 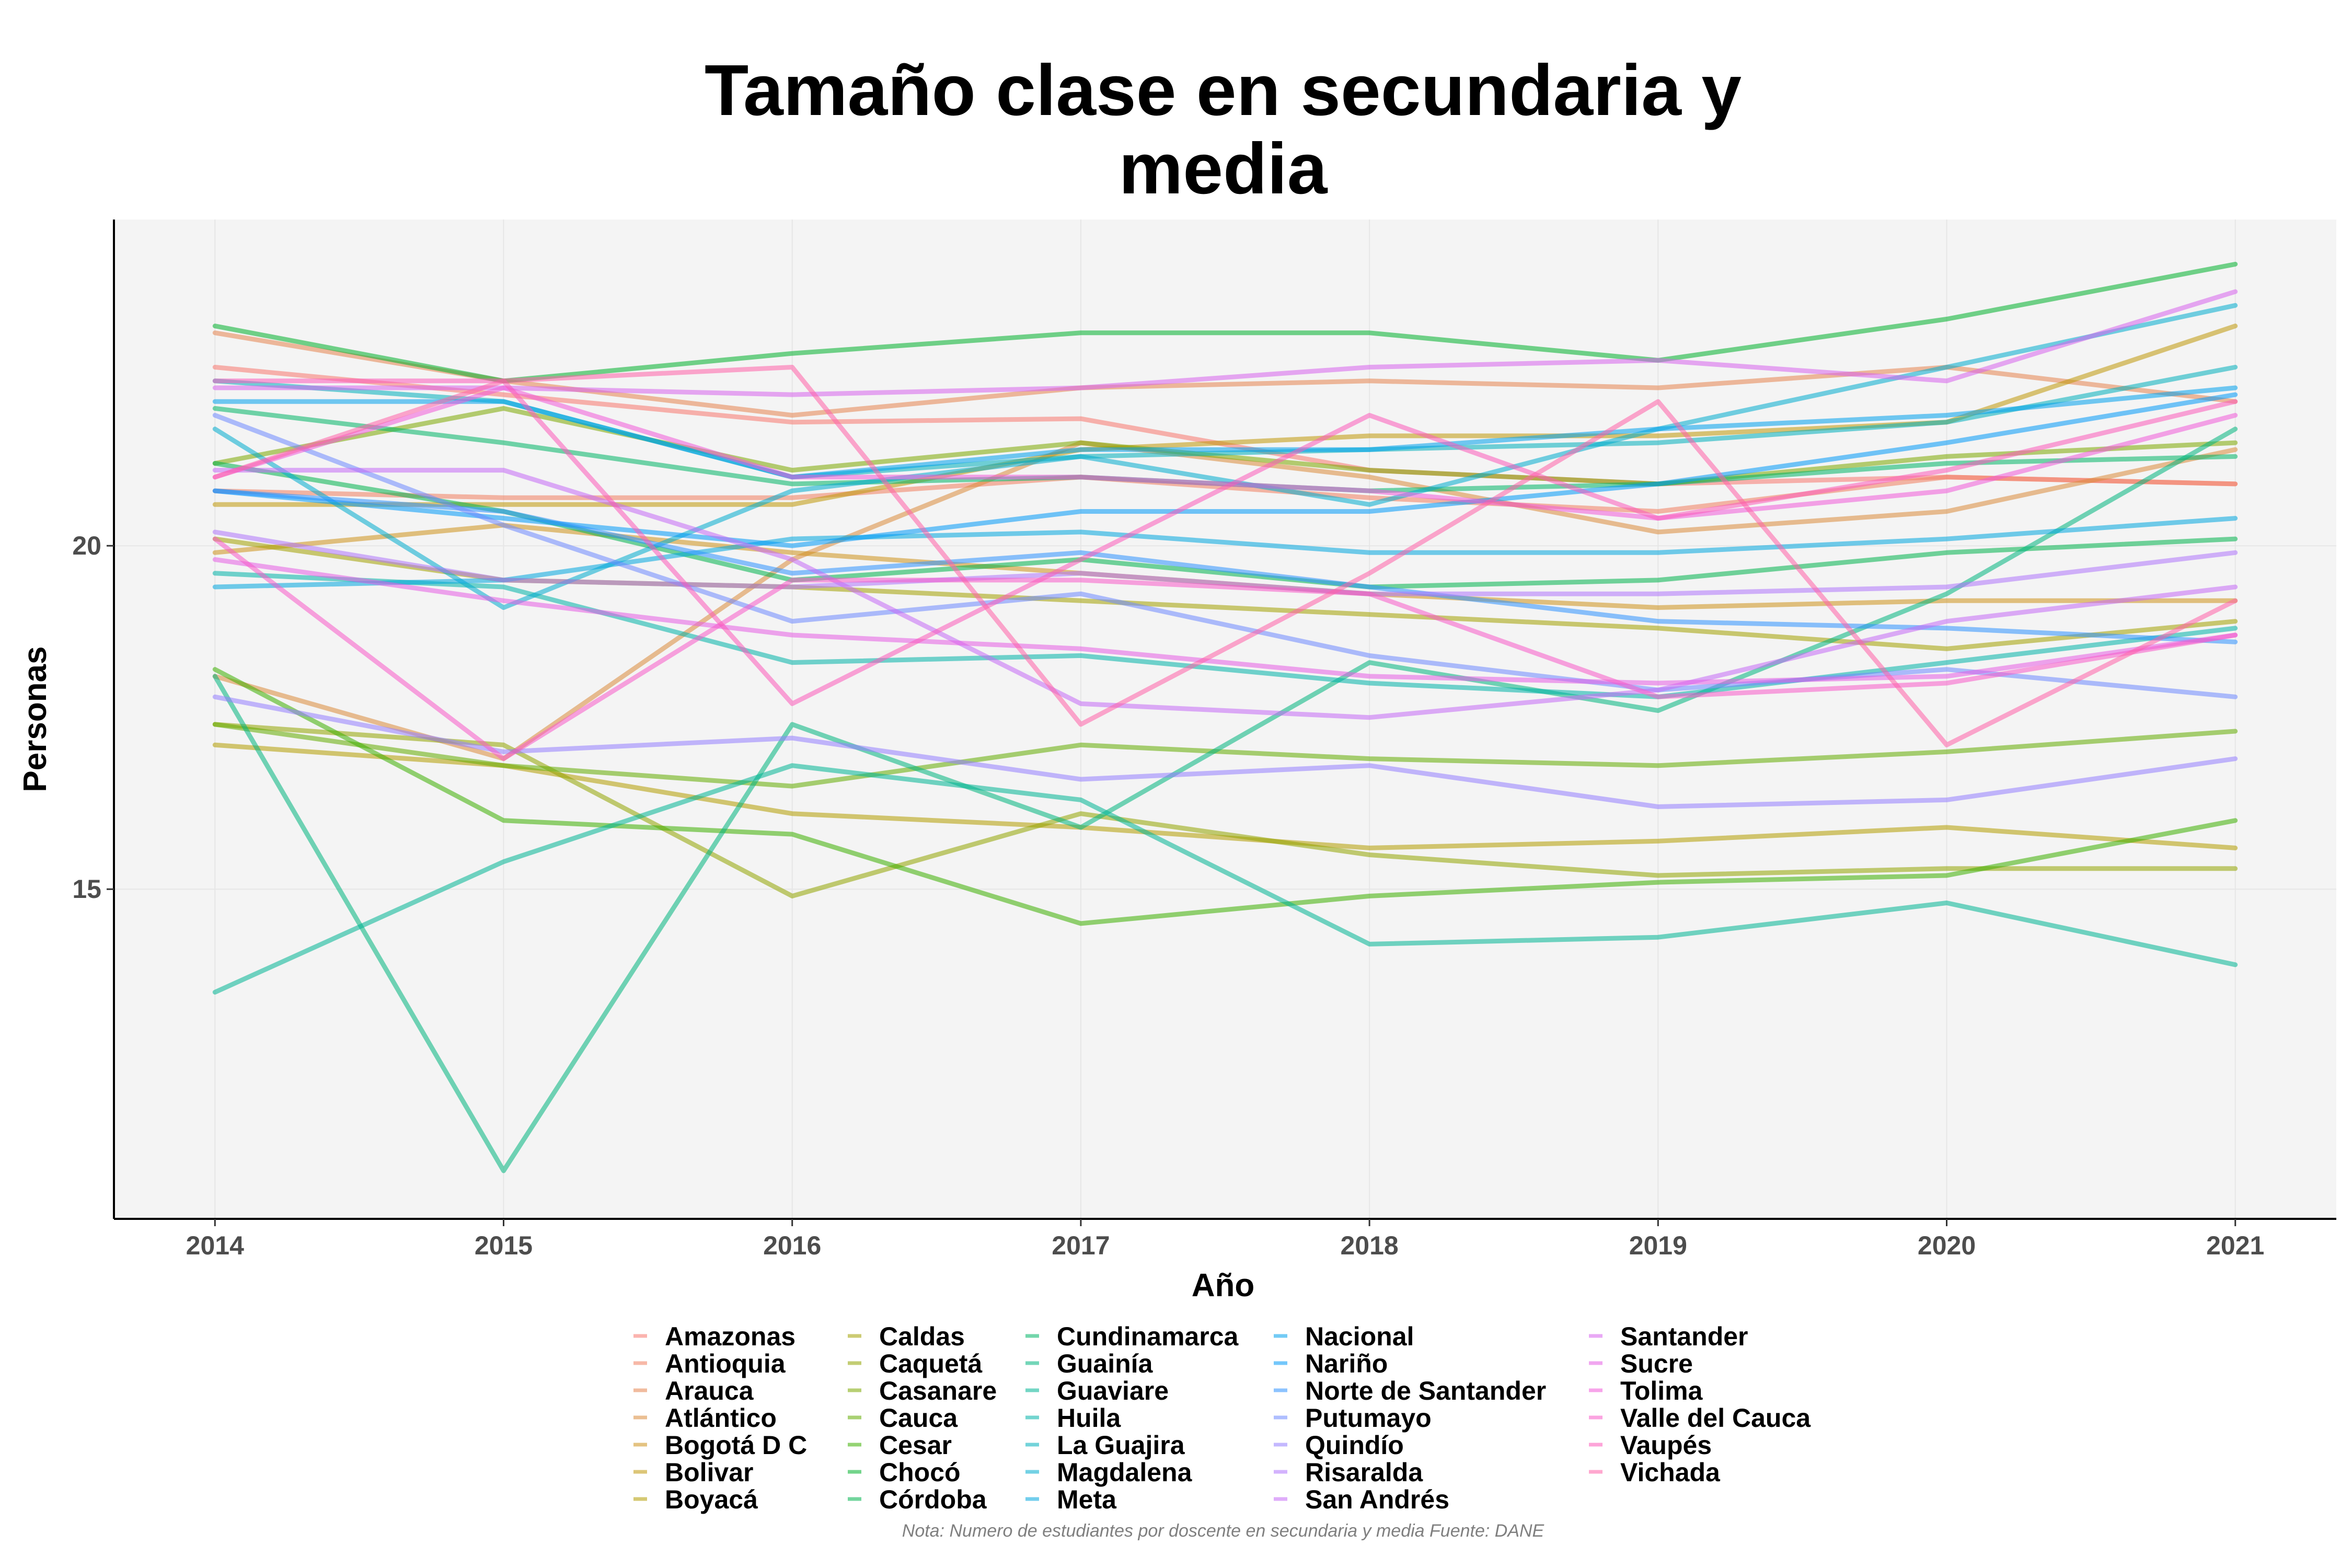 What do you see at coordinates (1121, 1445) in the screenshot?
I see `legend-label: La Guajira` at bounding box center [1121, 1445].